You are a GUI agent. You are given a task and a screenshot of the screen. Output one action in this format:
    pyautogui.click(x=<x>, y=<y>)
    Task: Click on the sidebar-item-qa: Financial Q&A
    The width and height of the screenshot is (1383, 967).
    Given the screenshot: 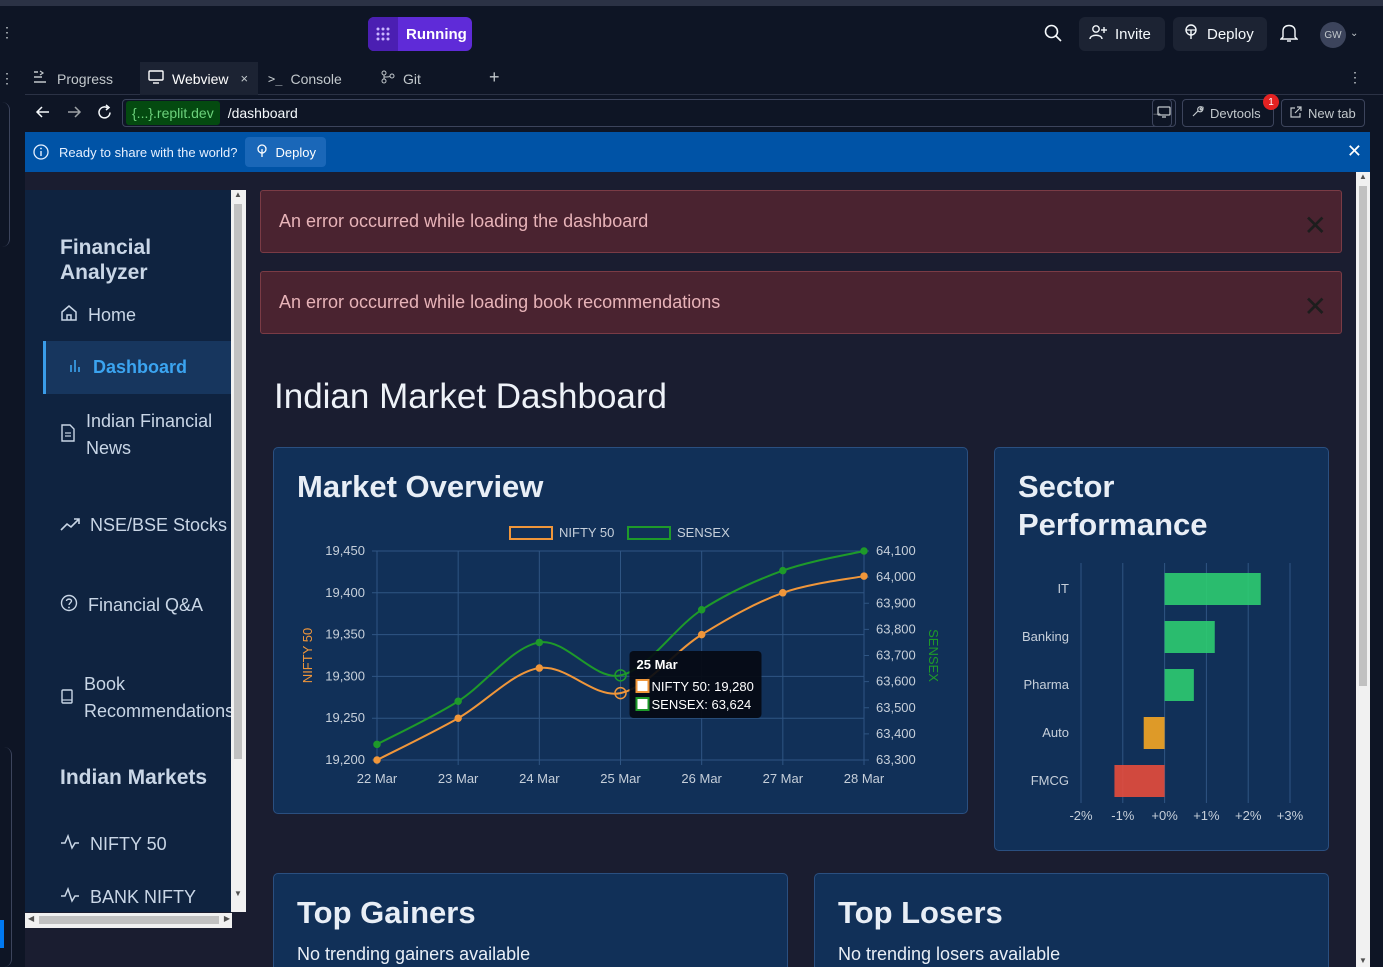 What is the action you would take?
    pyautogui.click(x=131, y=605)
    